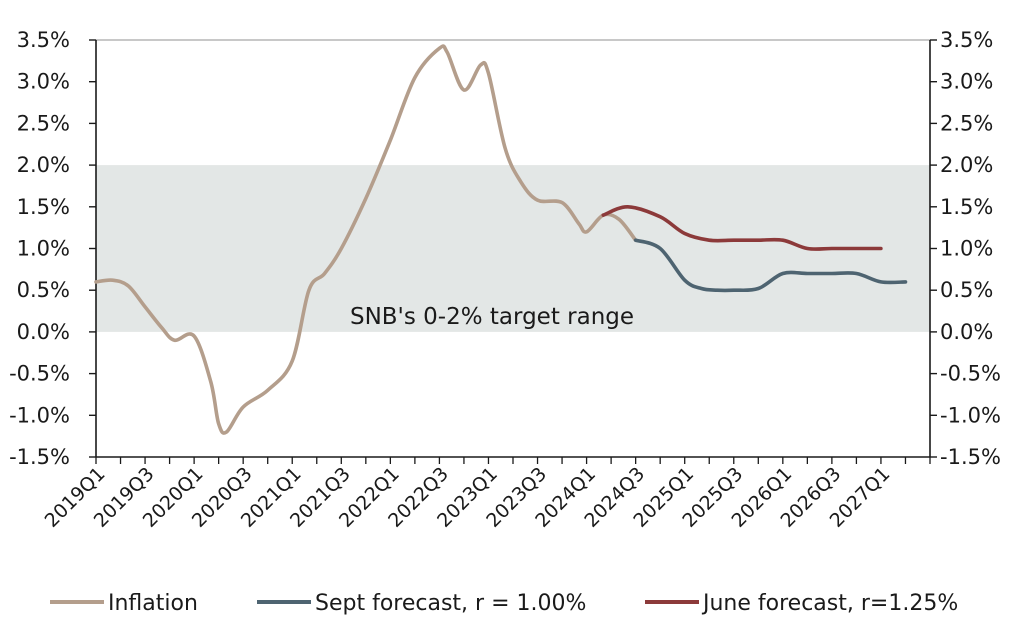  Describe the element at coordinates (43, 82) in the screenshot. I see `y-tick-label-left: 3.0%` at that location.